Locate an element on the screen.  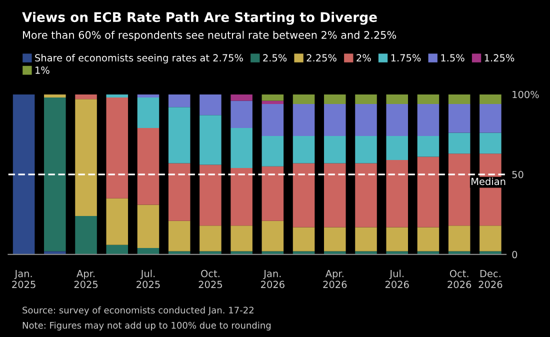
source-note: Source: survey of economists conducted Jan. 17-22 is located at coordinates (138, 311).